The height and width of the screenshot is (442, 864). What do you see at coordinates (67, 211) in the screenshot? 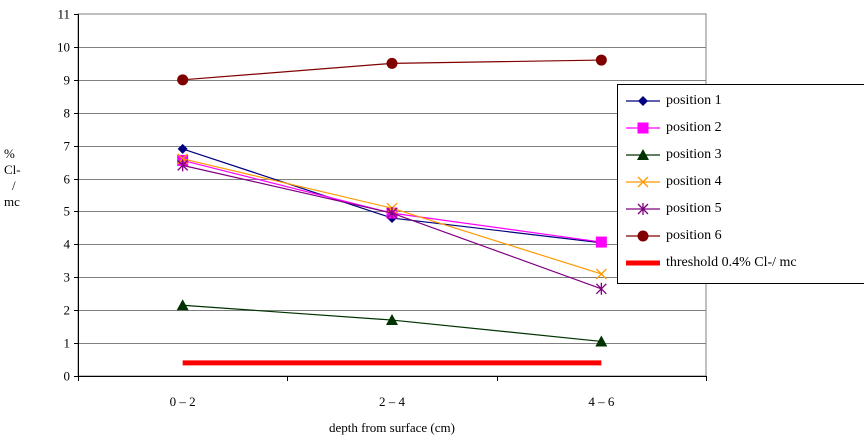
I see `y-tick-label: 5` at bounding box center [67, 211].